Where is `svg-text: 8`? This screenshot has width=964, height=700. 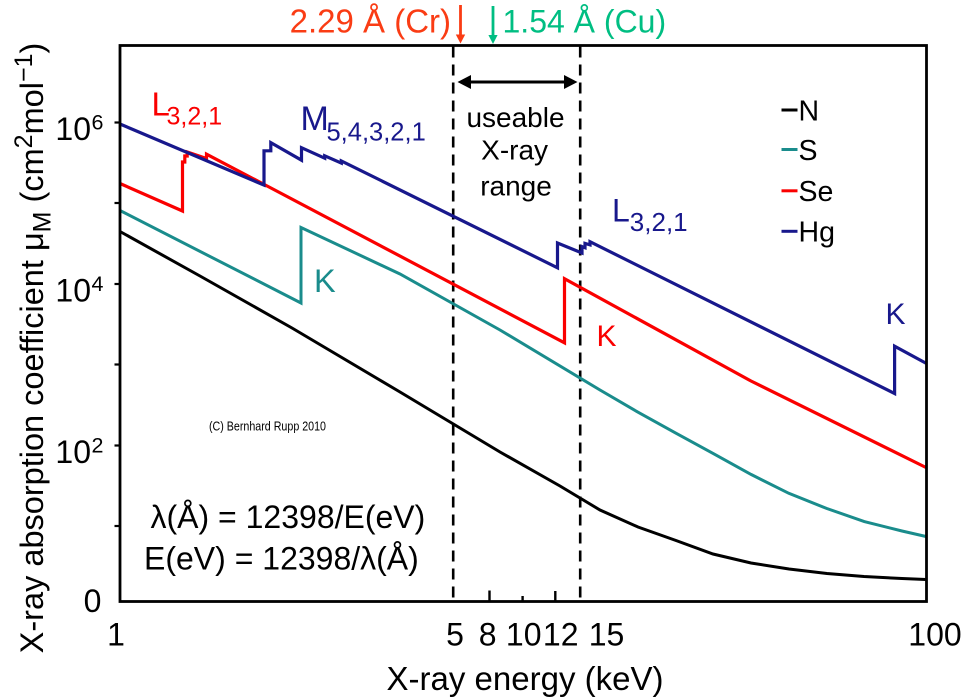 svg-text: 8 is located at coordinates (488, 635).